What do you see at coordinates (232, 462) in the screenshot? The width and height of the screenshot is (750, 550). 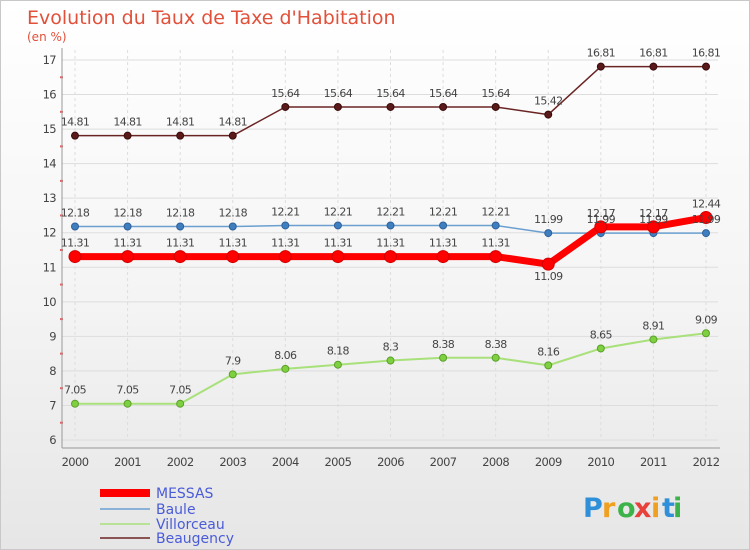 I see `x-tick-label: 2003` at bounding box center [232, 462].